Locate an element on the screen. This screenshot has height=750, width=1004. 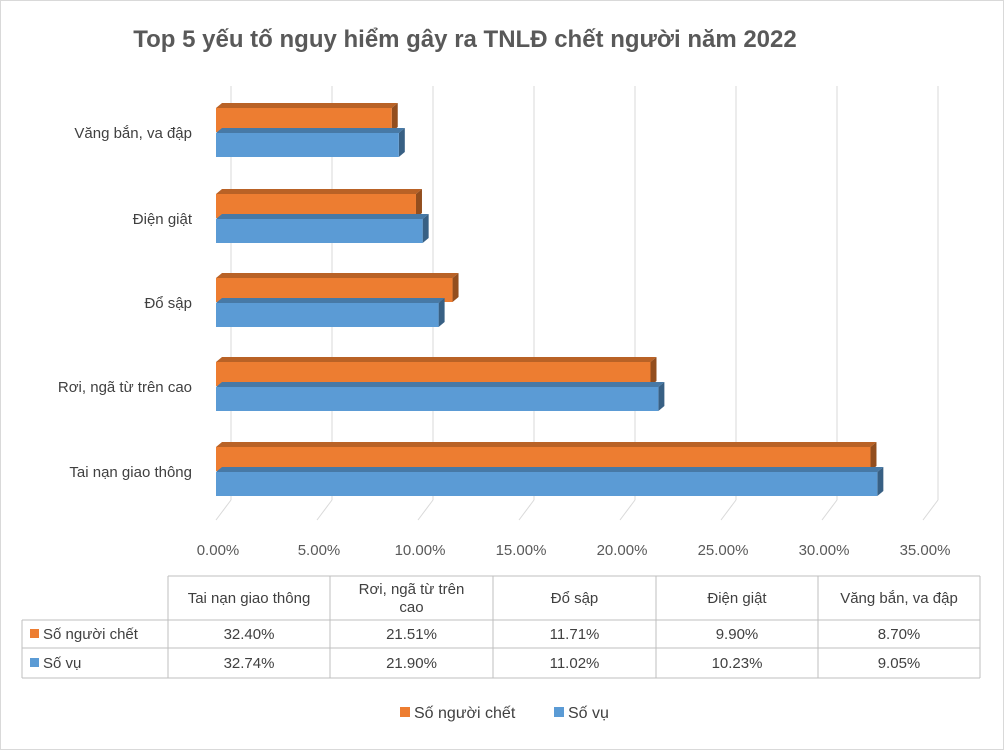
x-tick-label: 35.00% is located at coordinates (925, 550).